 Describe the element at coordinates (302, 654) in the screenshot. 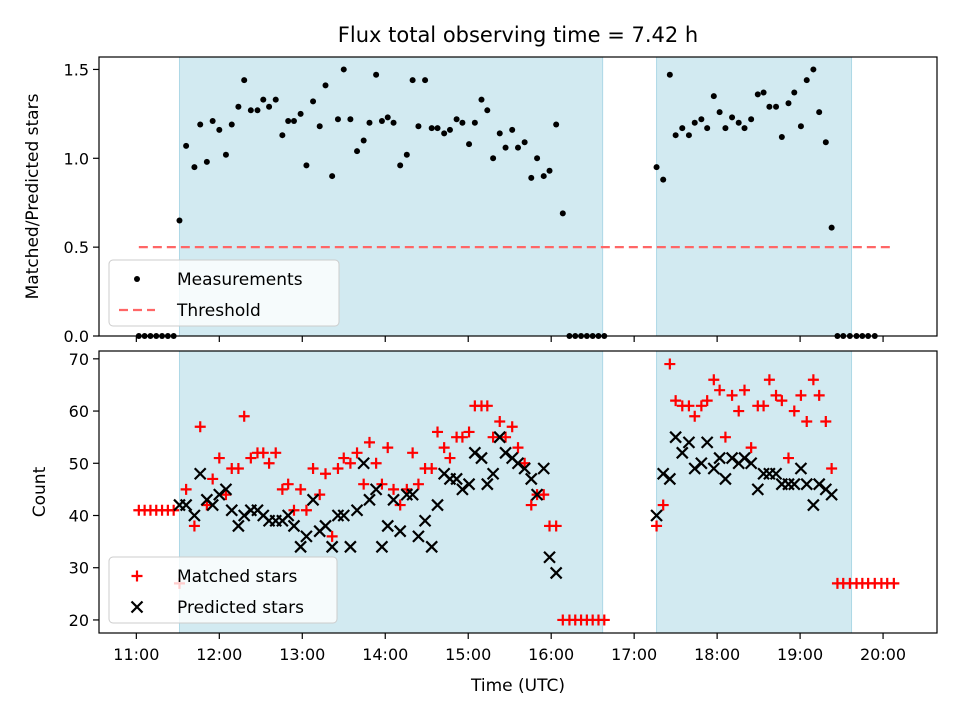

I see `x-tick-label: 13:00` at that location.